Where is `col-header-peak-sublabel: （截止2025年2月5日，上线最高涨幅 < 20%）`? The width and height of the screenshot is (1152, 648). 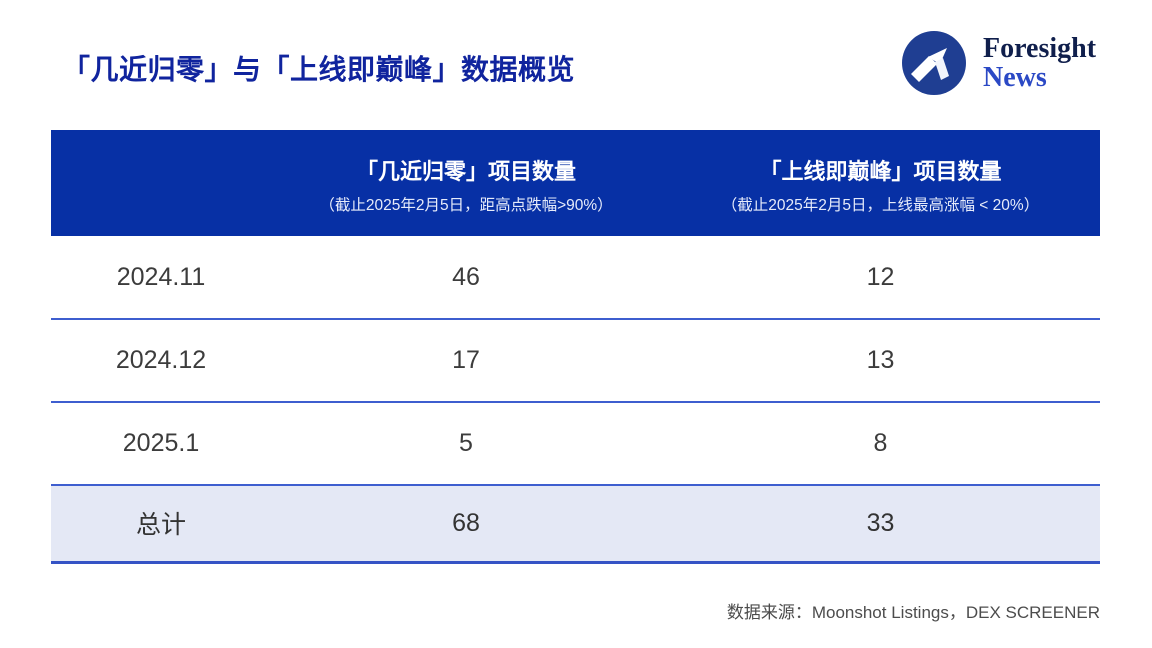
col-header-peak-sublabel: （截止2025年2月5日，上线最高涨幅 < 20%） is located at coordinates (880, 205).